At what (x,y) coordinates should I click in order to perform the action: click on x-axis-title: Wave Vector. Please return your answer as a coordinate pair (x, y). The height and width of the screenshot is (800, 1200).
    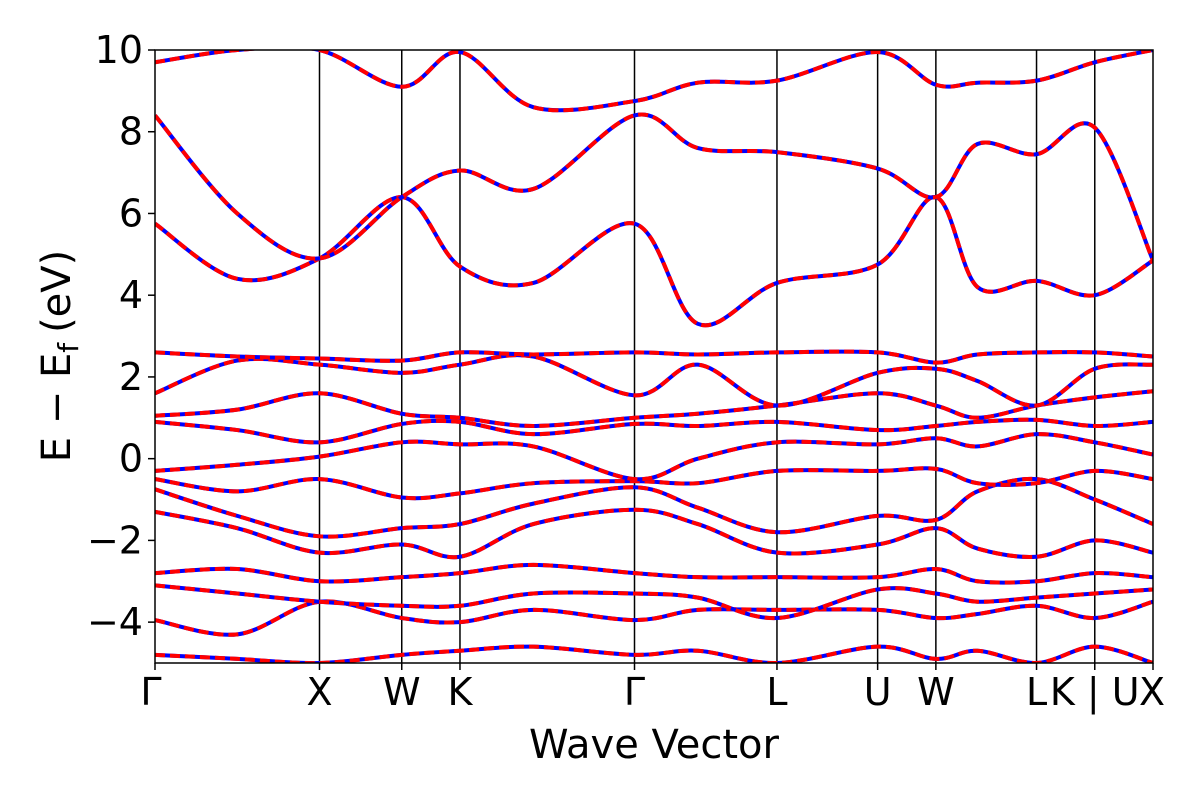
    Looking at the image, I should click on (654, 745).